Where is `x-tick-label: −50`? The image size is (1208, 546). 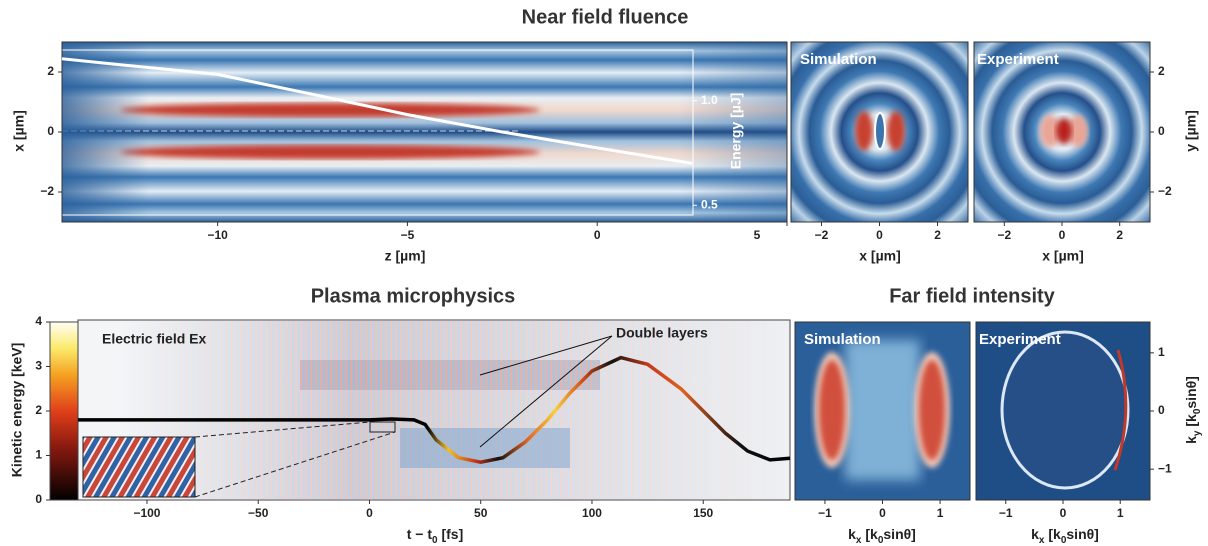
x-tick-label: −50 is located at coordinates (258, 513).